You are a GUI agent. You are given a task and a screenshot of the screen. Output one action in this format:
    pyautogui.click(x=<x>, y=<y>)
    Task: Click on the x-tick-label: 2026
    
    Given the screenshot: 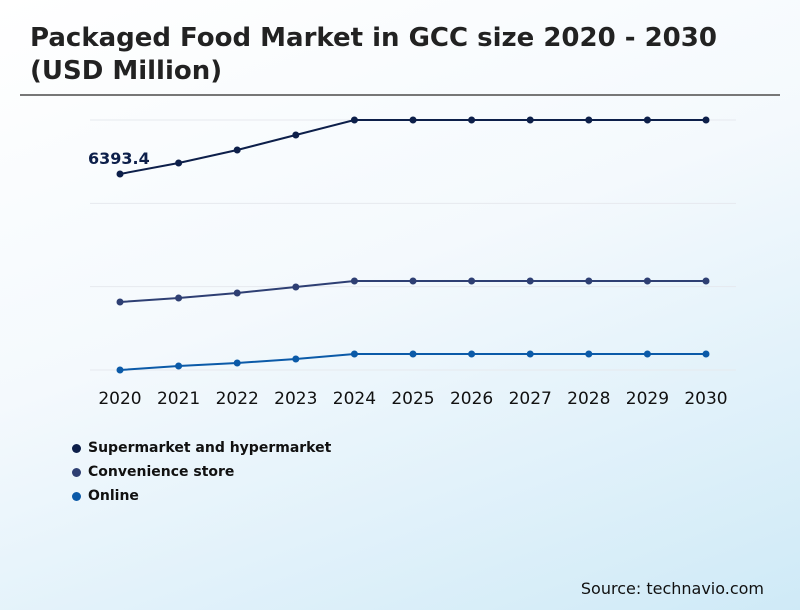 What is the action you would take?
    pyautogui.click(x=471, y=399)
    